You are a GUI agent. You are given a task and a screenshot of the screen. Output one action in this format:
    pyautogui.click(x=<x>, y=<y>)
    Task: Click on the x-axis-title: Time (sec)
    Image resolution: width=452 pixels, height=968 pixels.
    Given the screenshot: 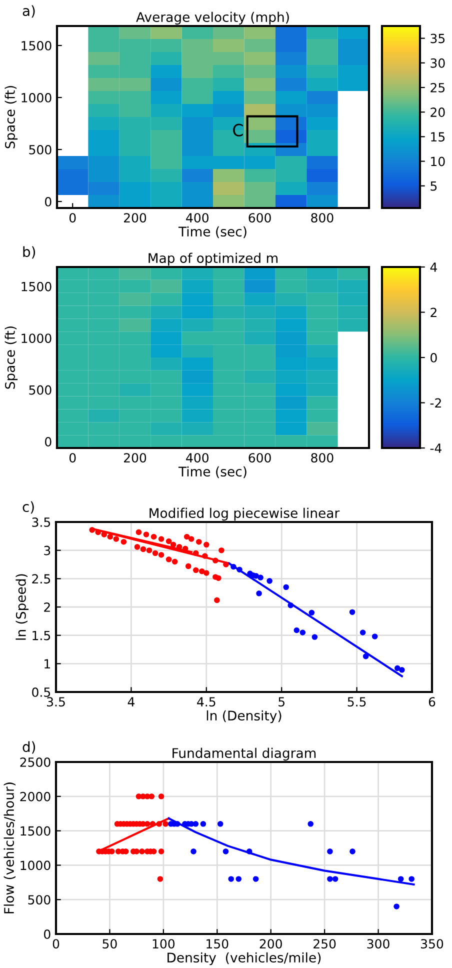 What is the action you would take?
    pyautogui.click(x=212, y=472)
    